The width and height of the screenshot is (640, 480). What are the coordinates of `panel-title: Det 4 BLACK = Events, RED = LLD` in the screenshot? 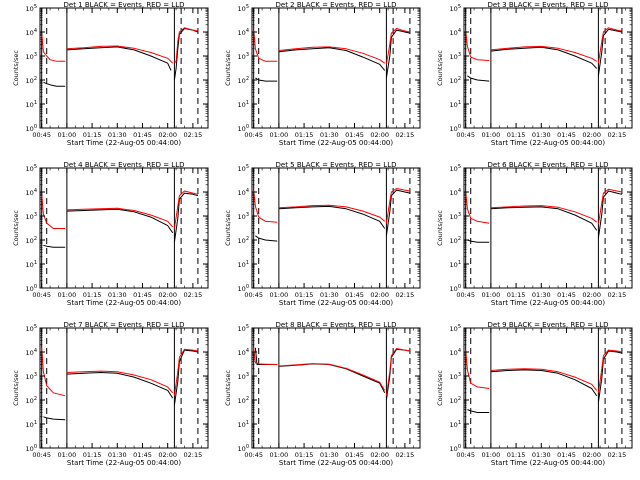 It's located at (124, 165).